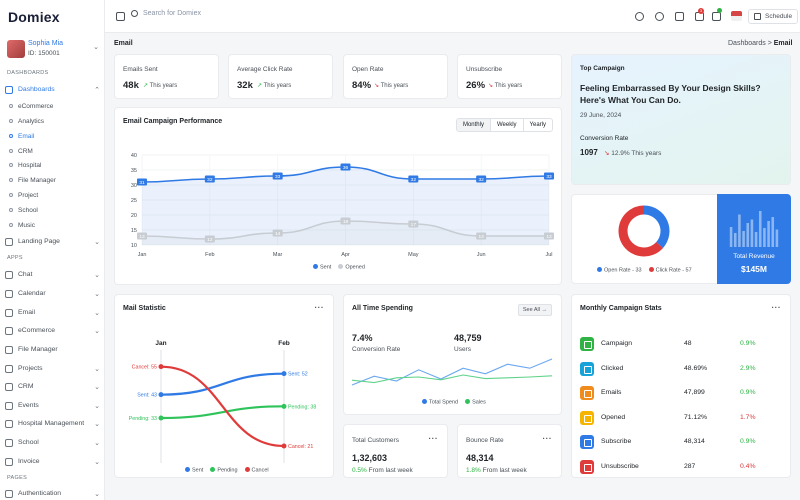 This screenshot has width=800, height=500. Describe the element at coordinates (534, 310) in the screenshot. I see `see-all-button: See All →` at that location.